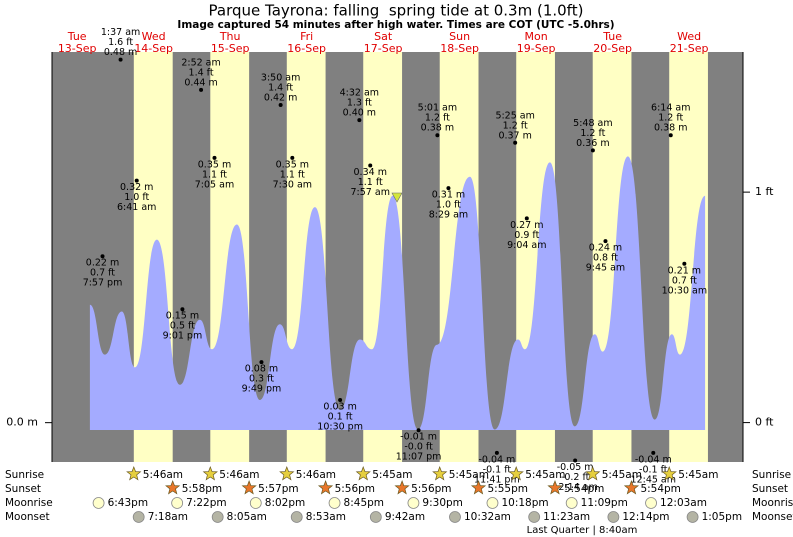 This screenshot has width=793, height=537. I want to click on tide-event-label: 0.40 m, so click(359, 113).